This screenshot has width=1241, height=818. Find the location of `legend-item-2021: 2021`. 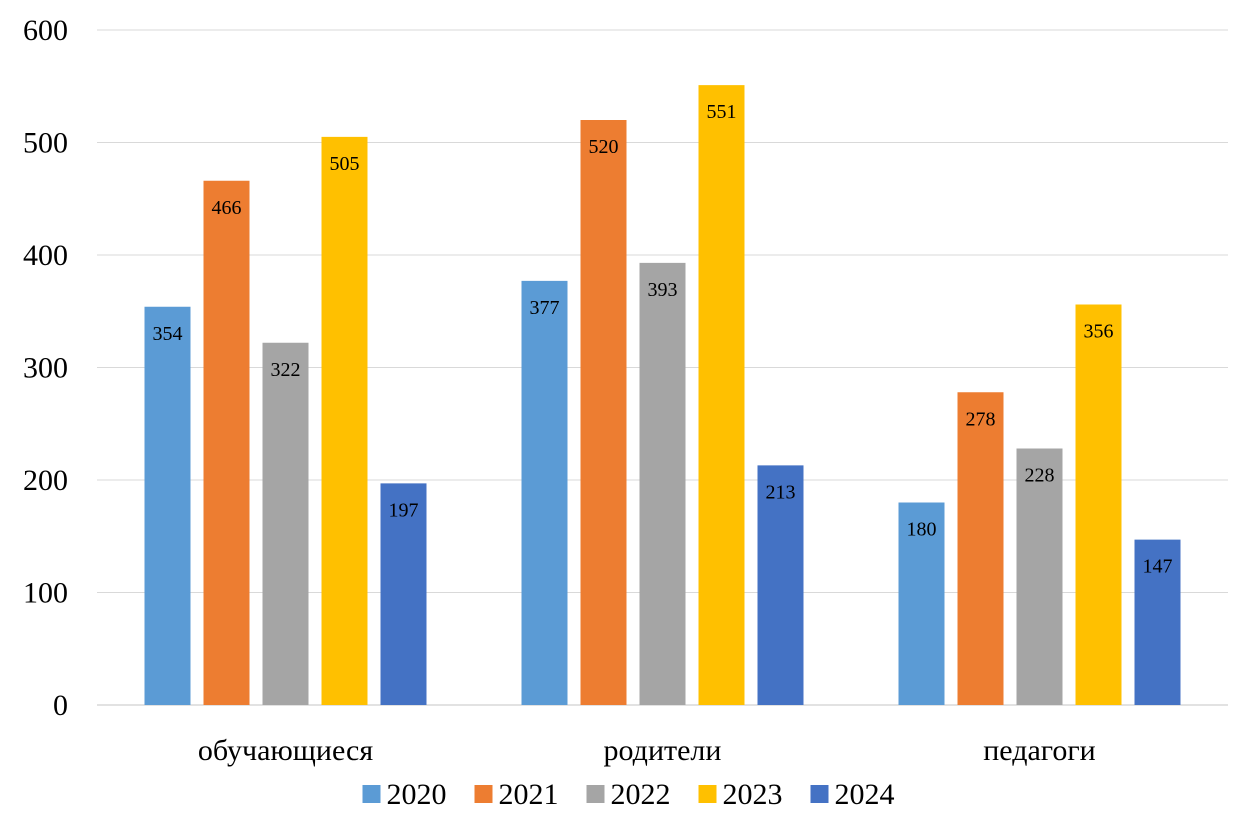

legend-item-2021: 2021 is located at coordinates (516, 794).